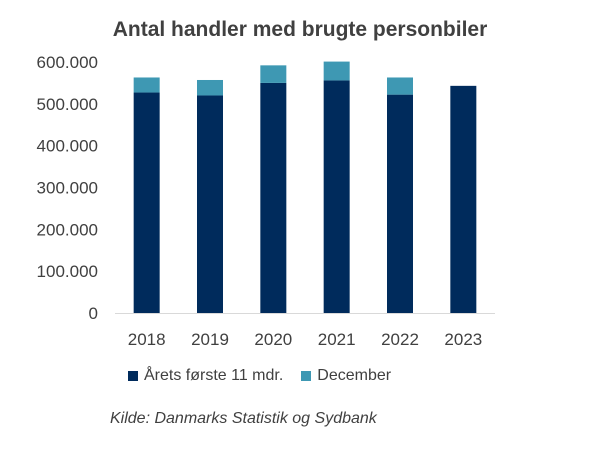 This screenshot has height=451, width=600. I want to click on y-tick-label: 100.000, so click(67, 271).